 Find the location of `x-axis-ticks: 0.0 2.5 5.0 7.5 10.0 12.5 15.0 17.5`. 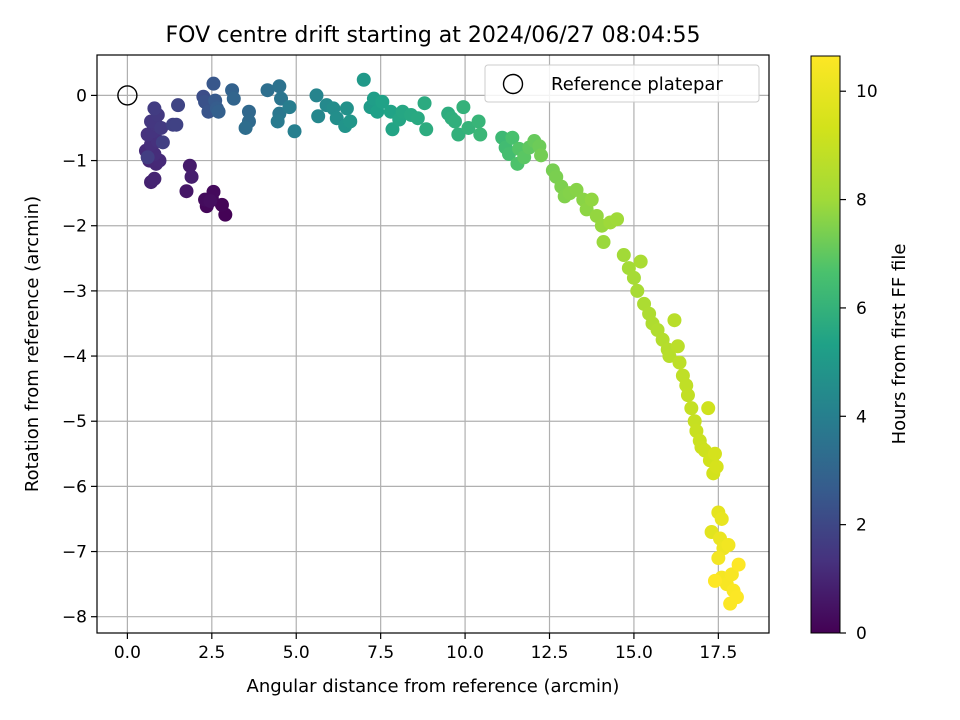

x-axis-ticks: 0.0 2.5 5.0 7.5 10.0 12.5 15.0 17.5 is located at coordinates (425, 648).